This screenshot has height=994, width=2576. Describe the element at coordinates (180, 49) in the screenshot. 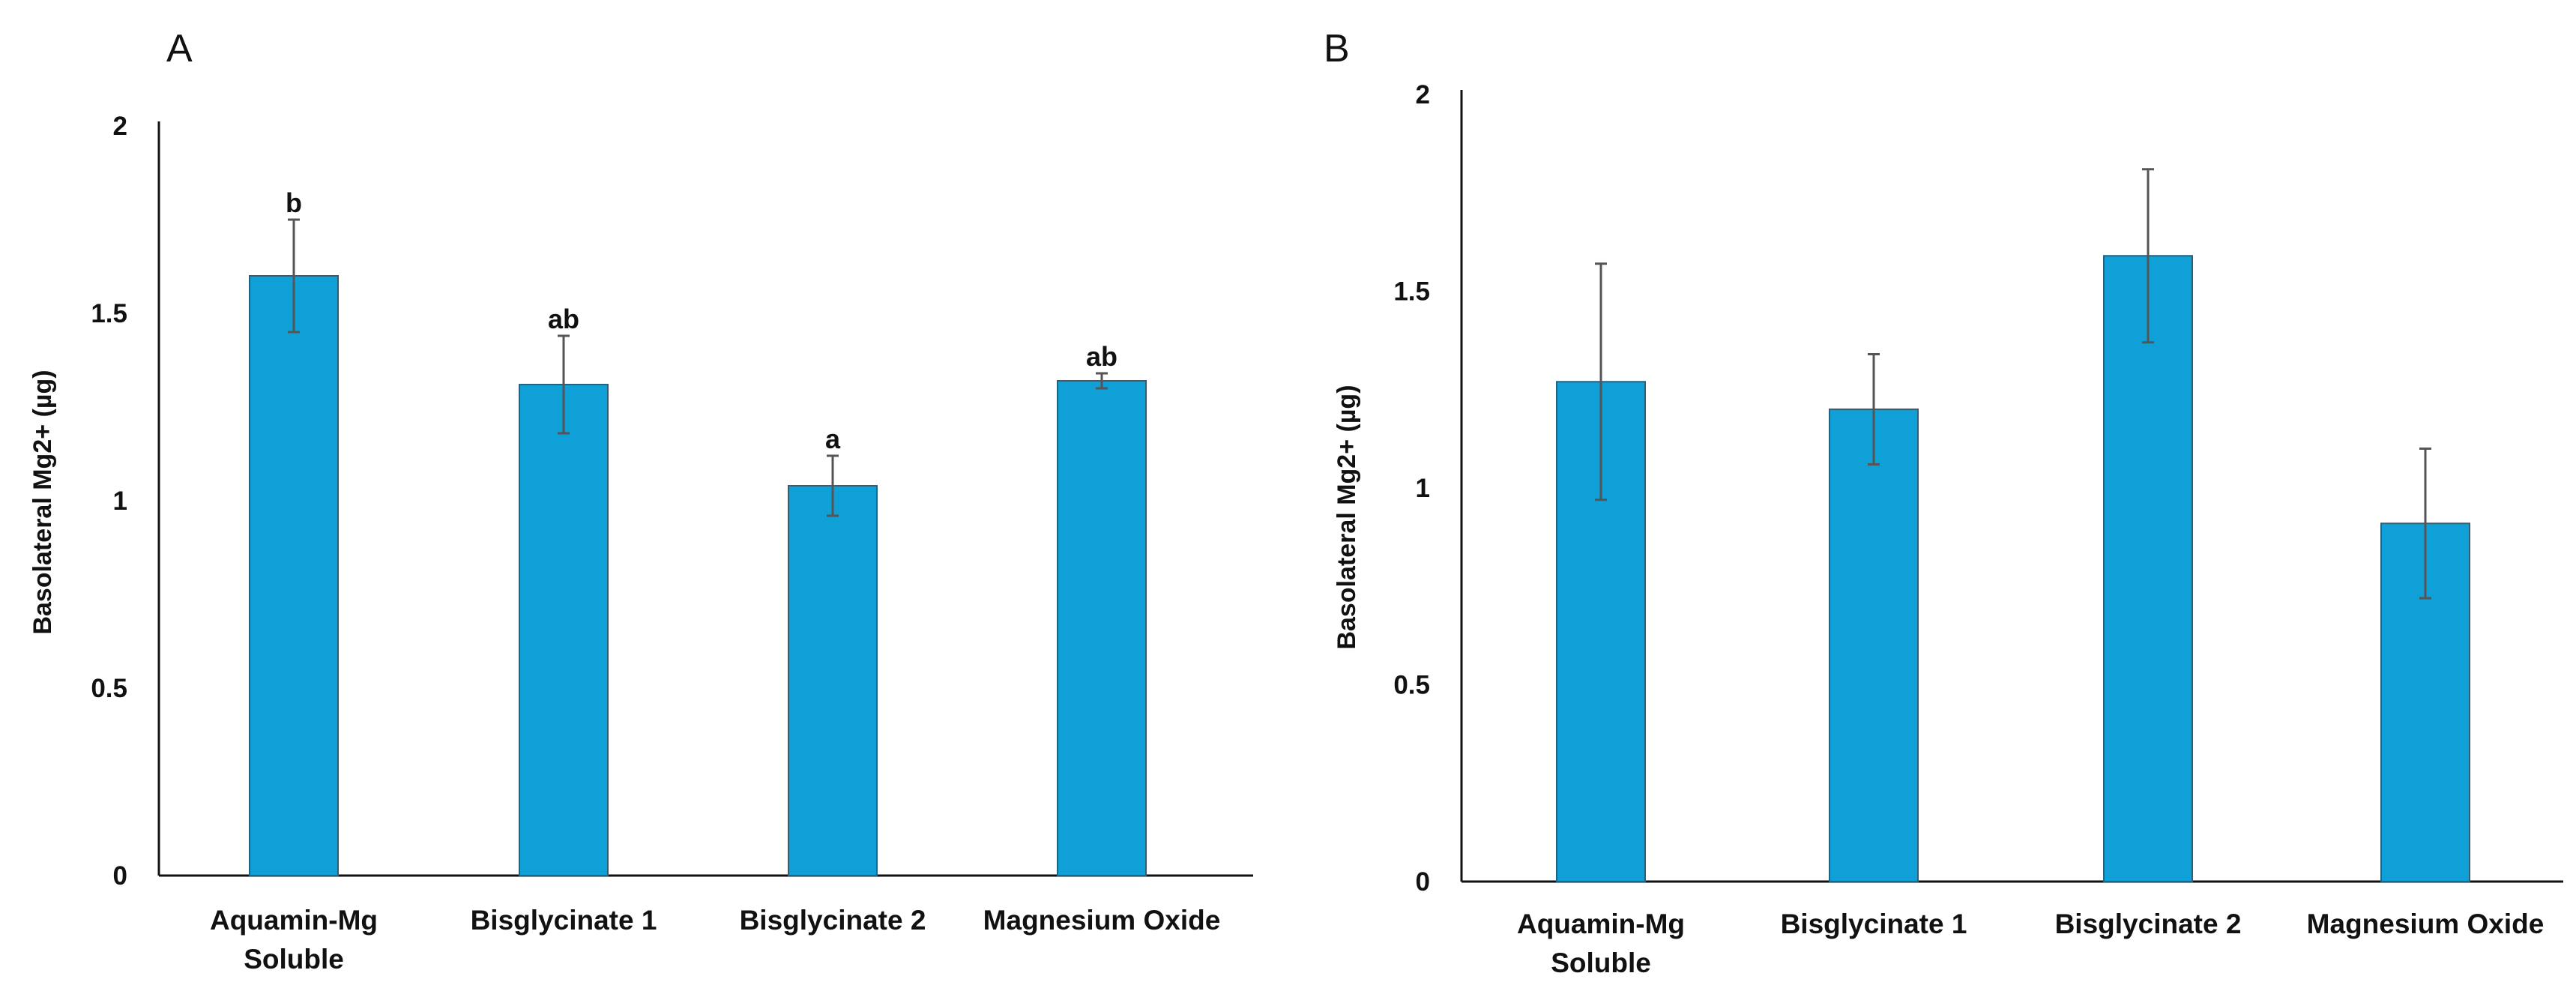

I see `panel-letter: A` at that location.